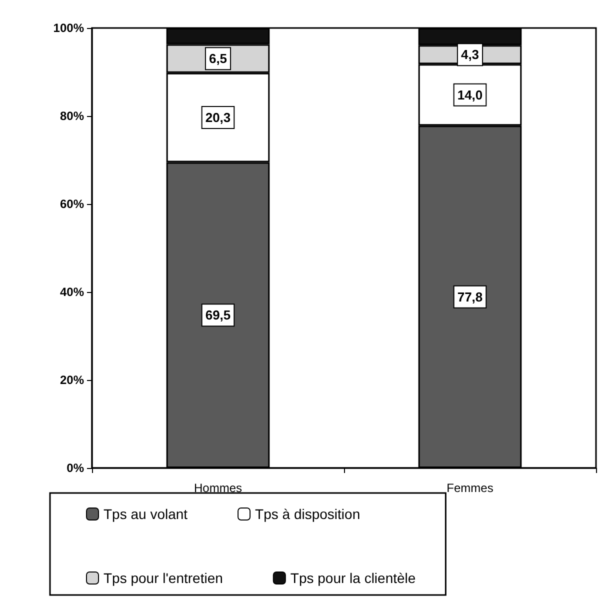  I want to click on data-label: 77,8, so click(470, 296).